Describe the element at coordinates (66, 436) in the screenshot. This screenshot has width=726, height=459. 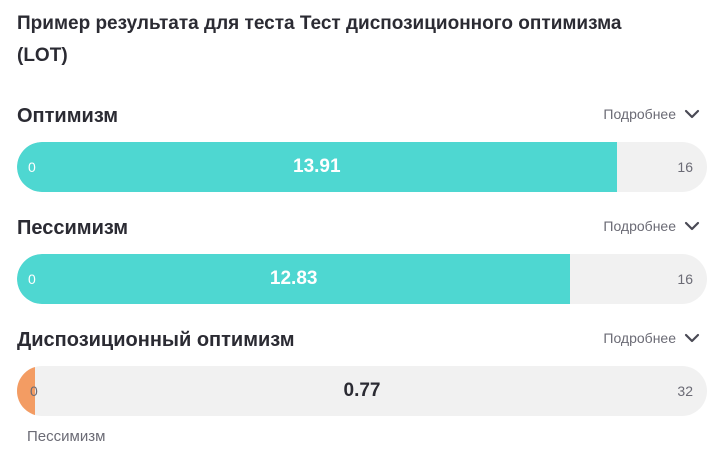
I see `pole-label: Пессимизм` at that location.